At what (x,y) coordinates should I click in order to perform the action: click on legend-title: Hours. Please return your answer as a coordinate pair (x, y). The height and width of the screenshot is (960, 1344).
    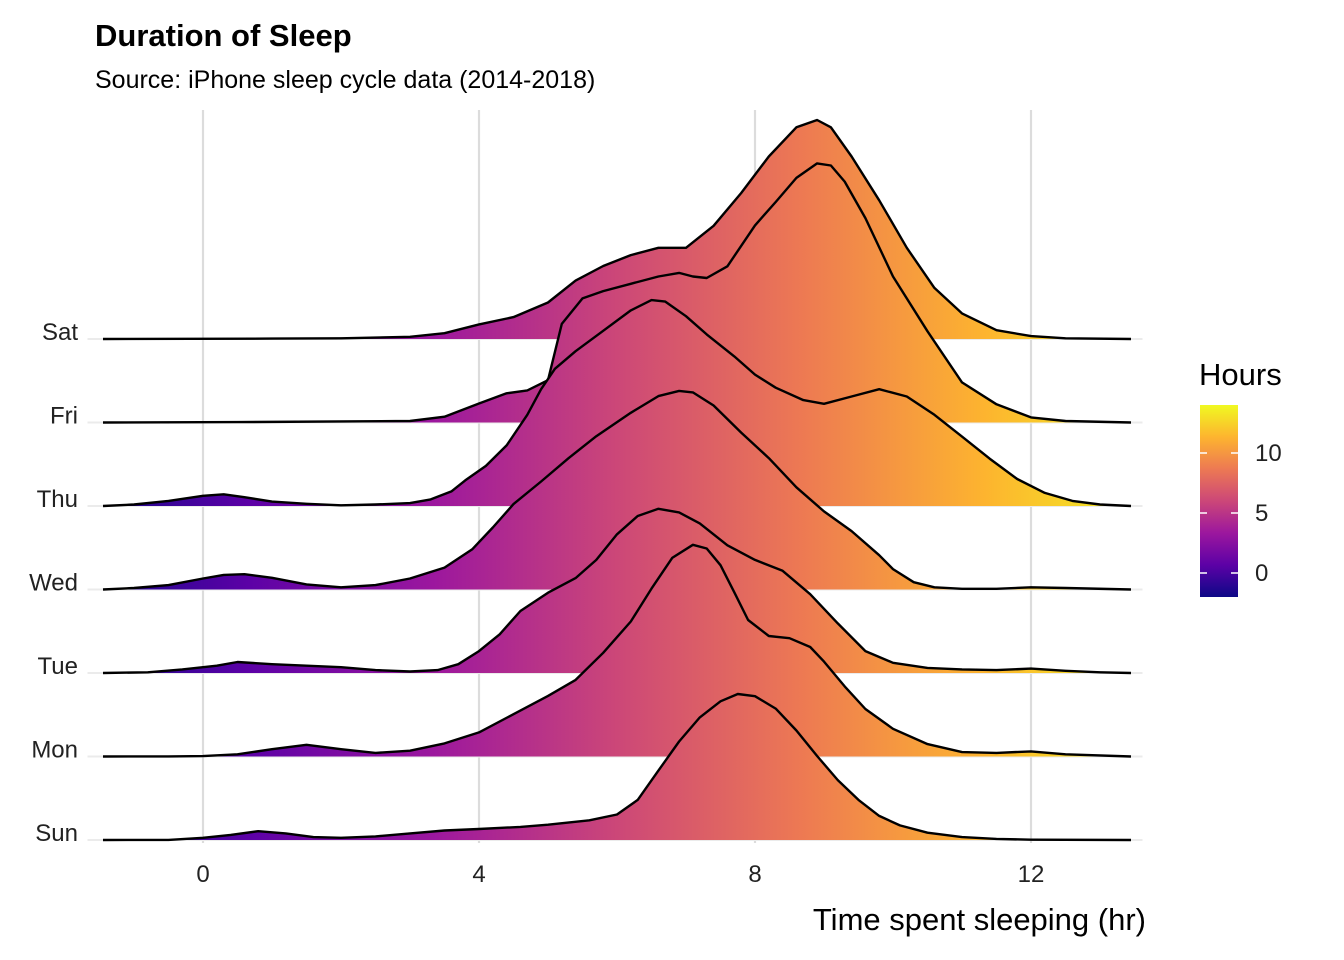
    Looking at the image, I should click on (1240, 374).